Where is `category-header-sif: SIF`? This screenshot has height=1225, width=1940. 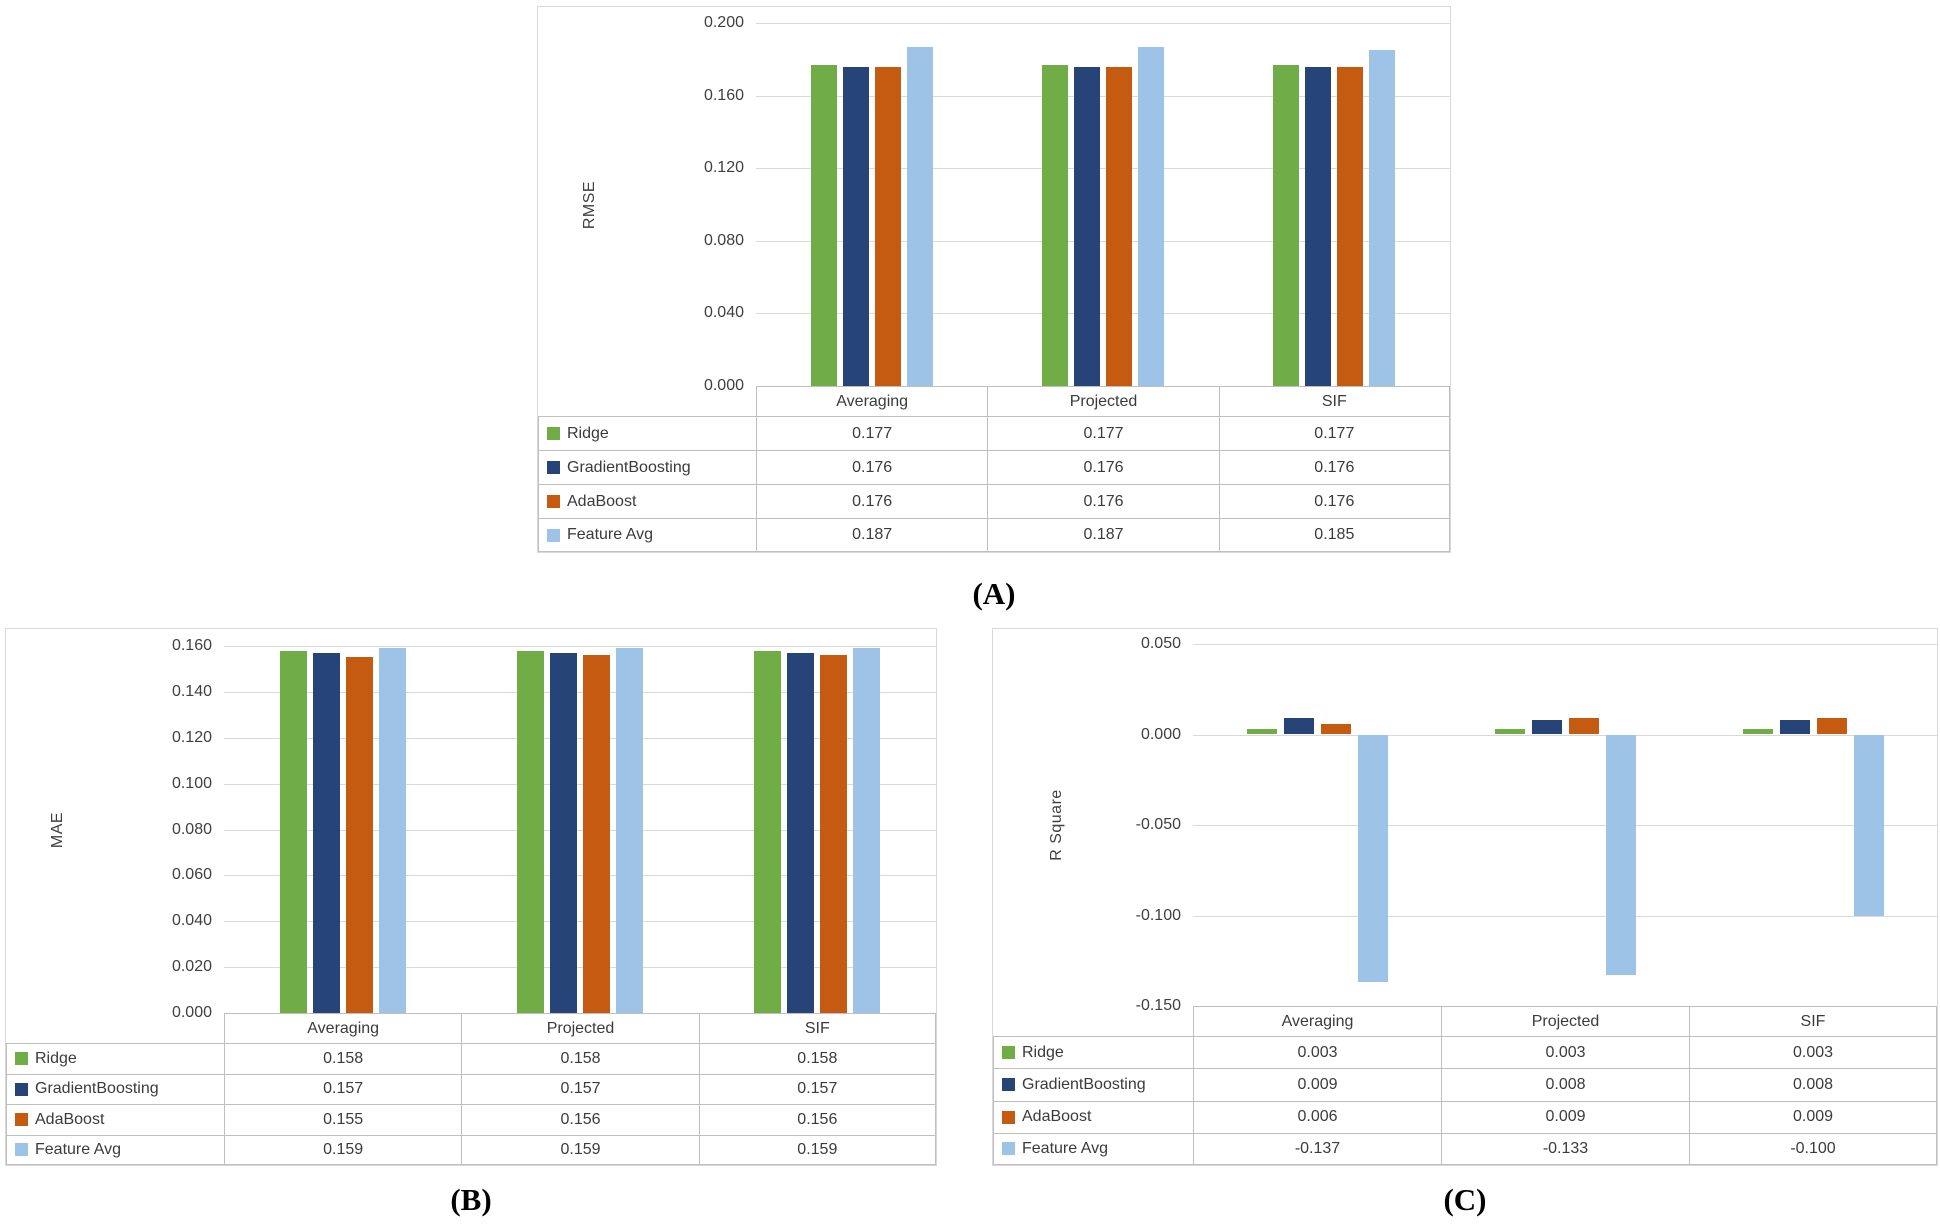
category-header-sif: SIF is located at coordinates (817, 1028).